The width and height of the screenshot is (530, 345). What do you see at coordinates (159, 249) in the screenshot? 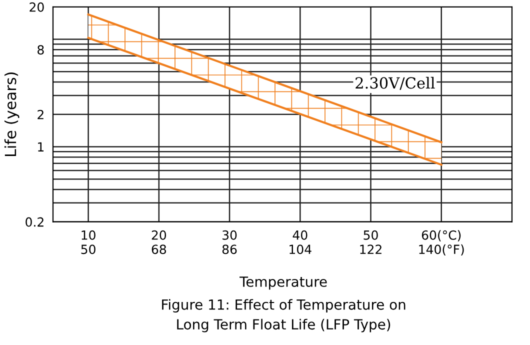
I see `x2-tick-label: 68` at bounding box center [159, 249].